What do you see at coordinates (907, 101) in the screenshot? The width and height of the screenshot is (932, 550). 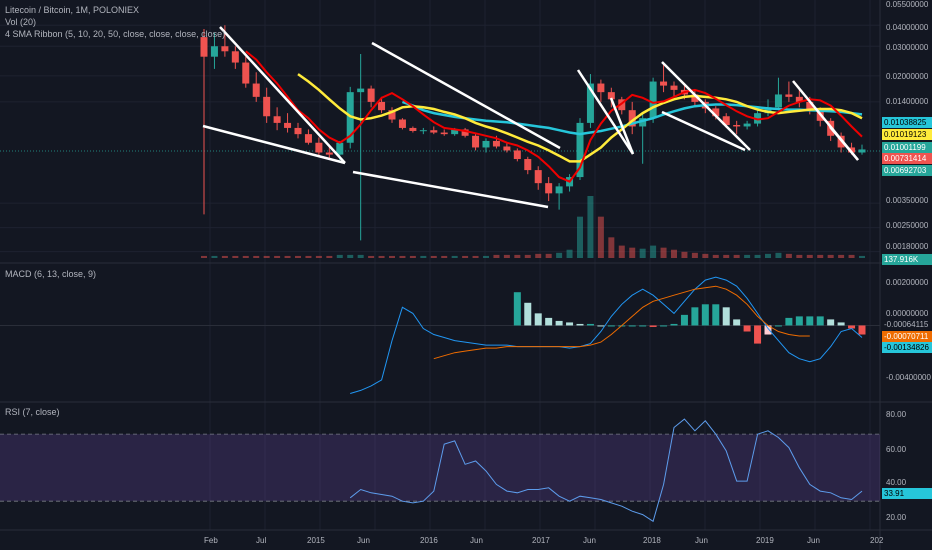 I see `price-axis-label: 0.01400000` at bounding box center [907, 101].